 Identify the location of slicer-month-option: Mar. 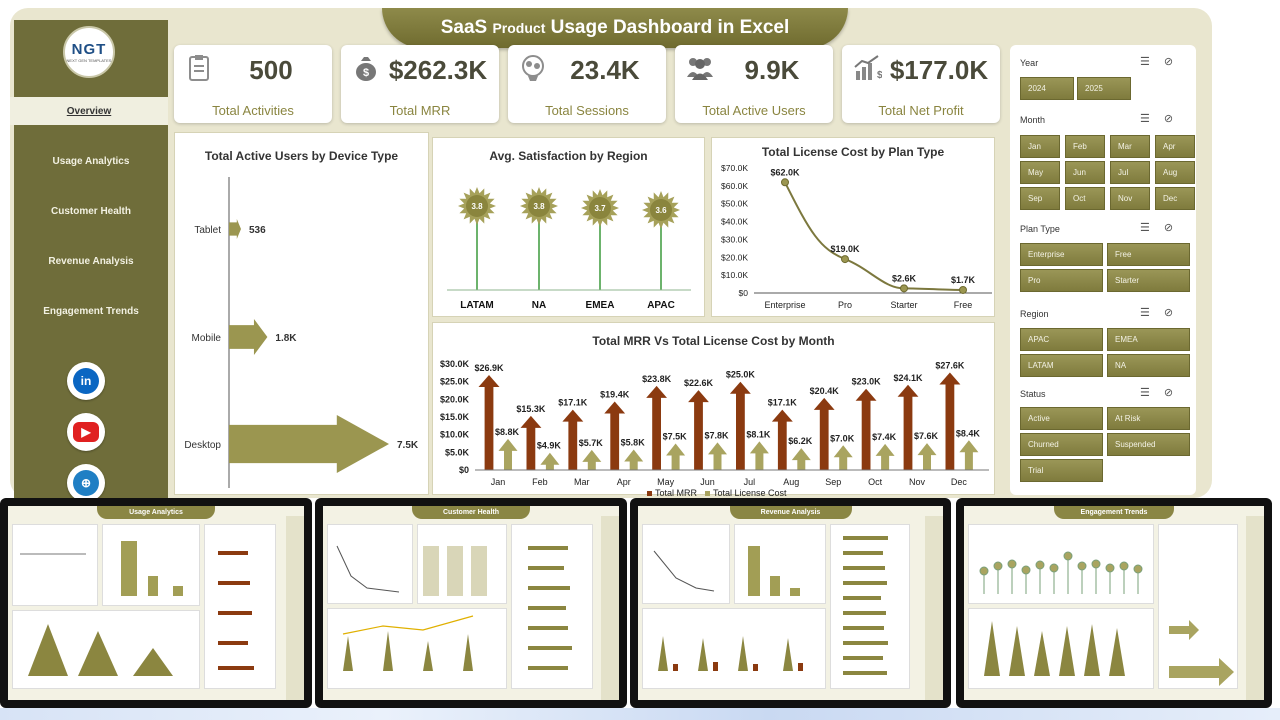
(1130, 146).